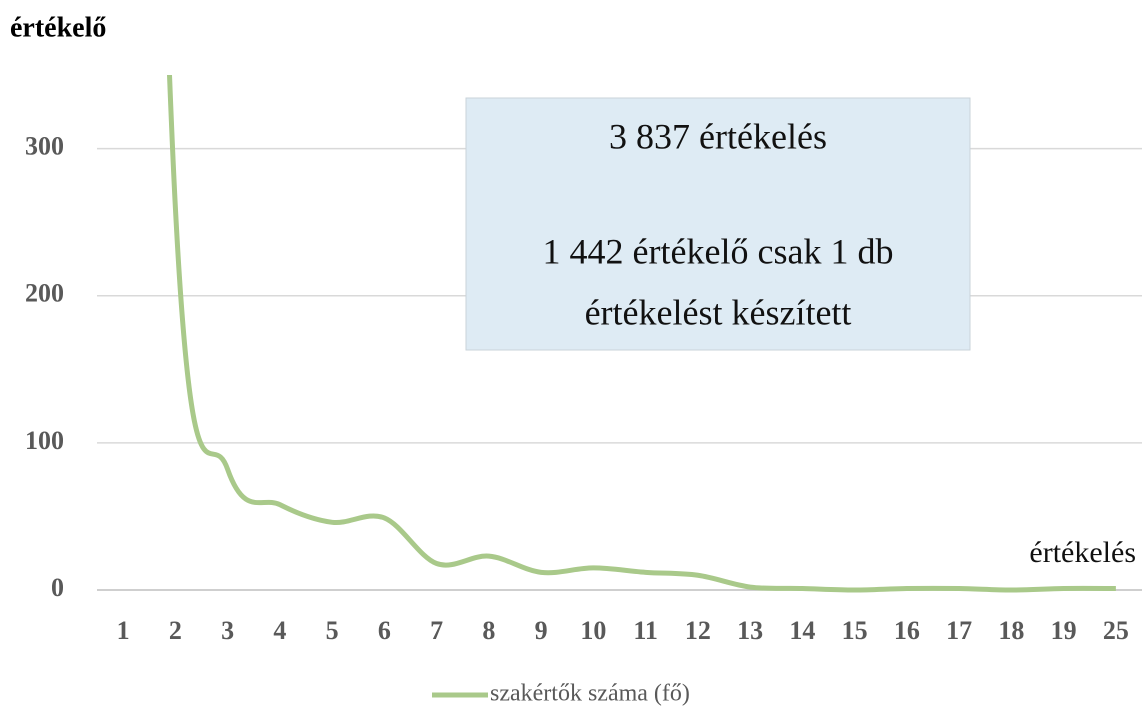 This screenshot has width=1142, height=712. What do you see at coordinates (1064, 630) in the screenshot?
I see `x-tick-label: 19` at bounding box center [1064, 630].